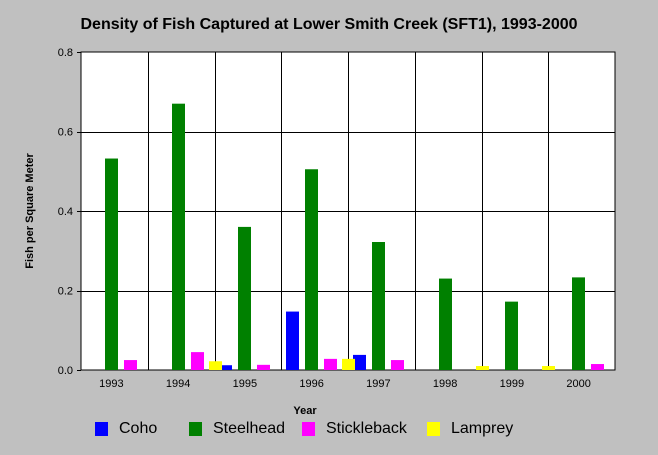 The width and height of the screenshot is (658, 455). I want to click on x-tick-label: 1999, so click(512, 384).